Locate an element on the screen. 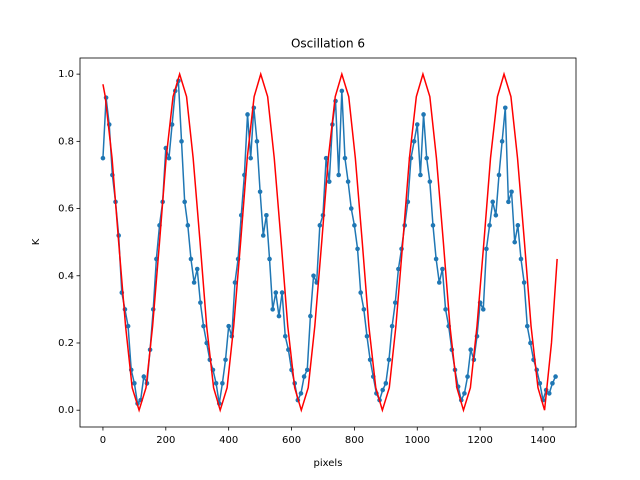  x-tick-label: 200 is located at coordinates (165, 440).